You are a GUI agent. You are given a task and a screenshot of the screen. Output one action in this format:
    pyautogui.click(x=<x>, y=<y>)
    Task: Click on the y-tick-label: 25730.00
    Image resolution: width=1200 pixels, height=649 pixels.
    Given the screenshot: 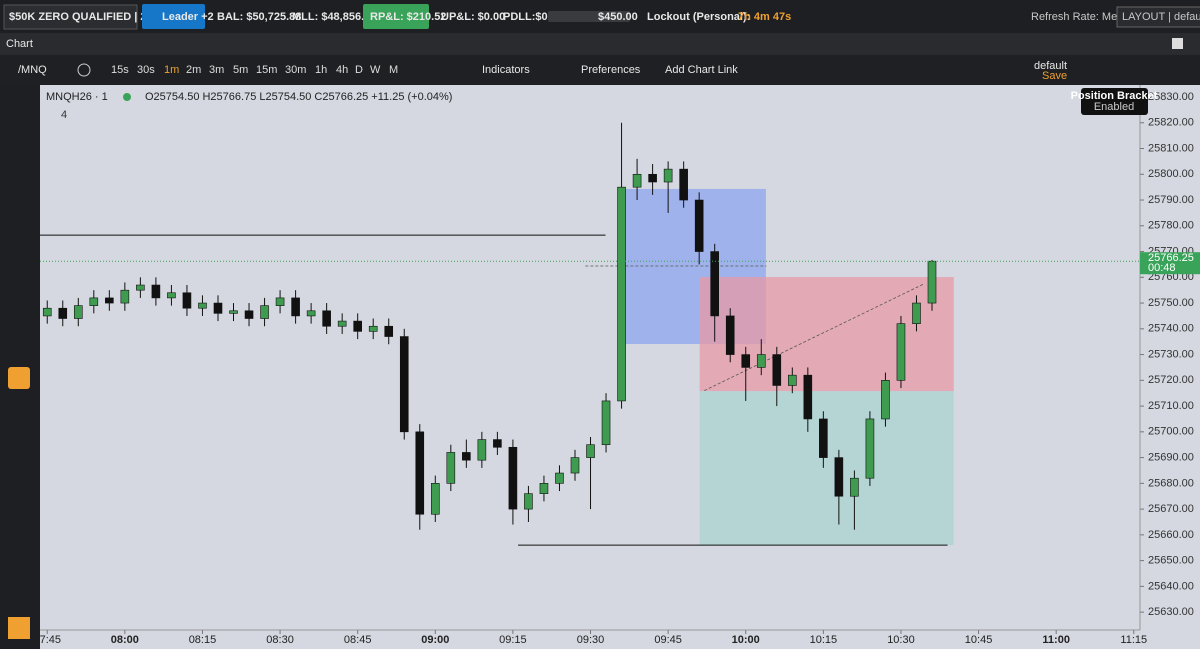 What is the action you would take?
    pyautogui.click(x=1171, y=354)
    